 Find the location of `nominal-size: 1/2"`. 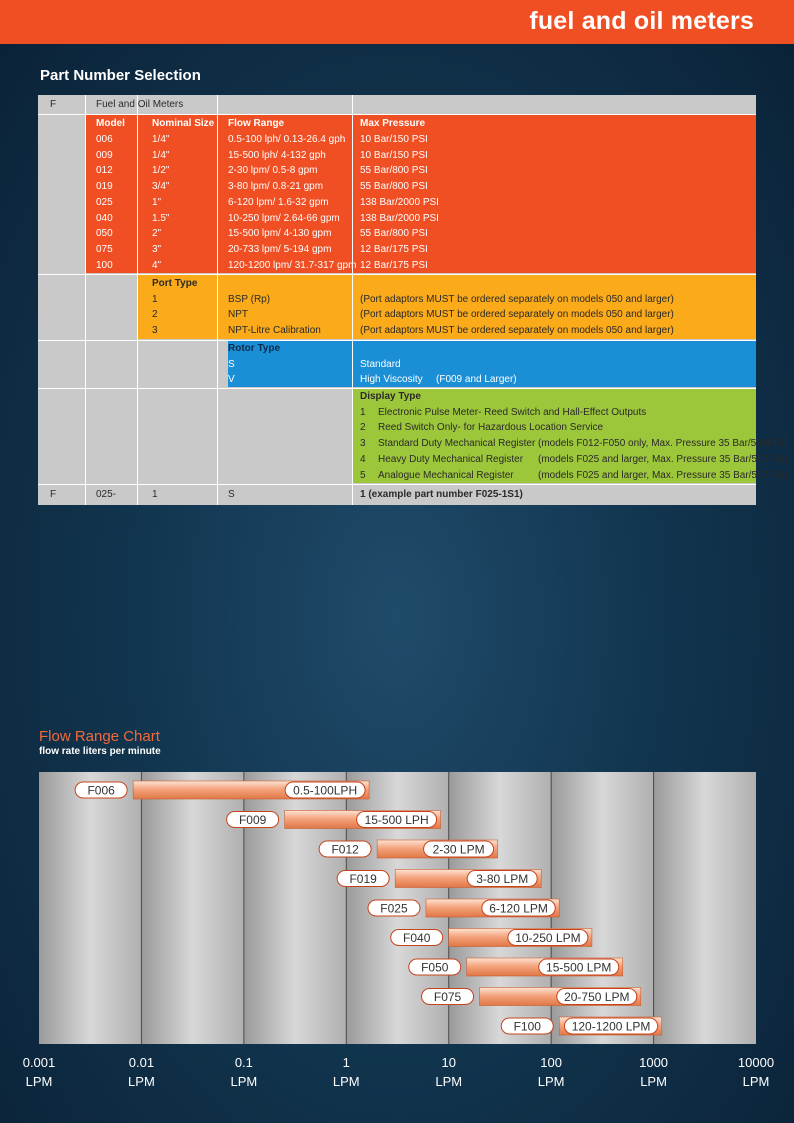

nominal-size: 1/2" is located at coordinates (161, 171).